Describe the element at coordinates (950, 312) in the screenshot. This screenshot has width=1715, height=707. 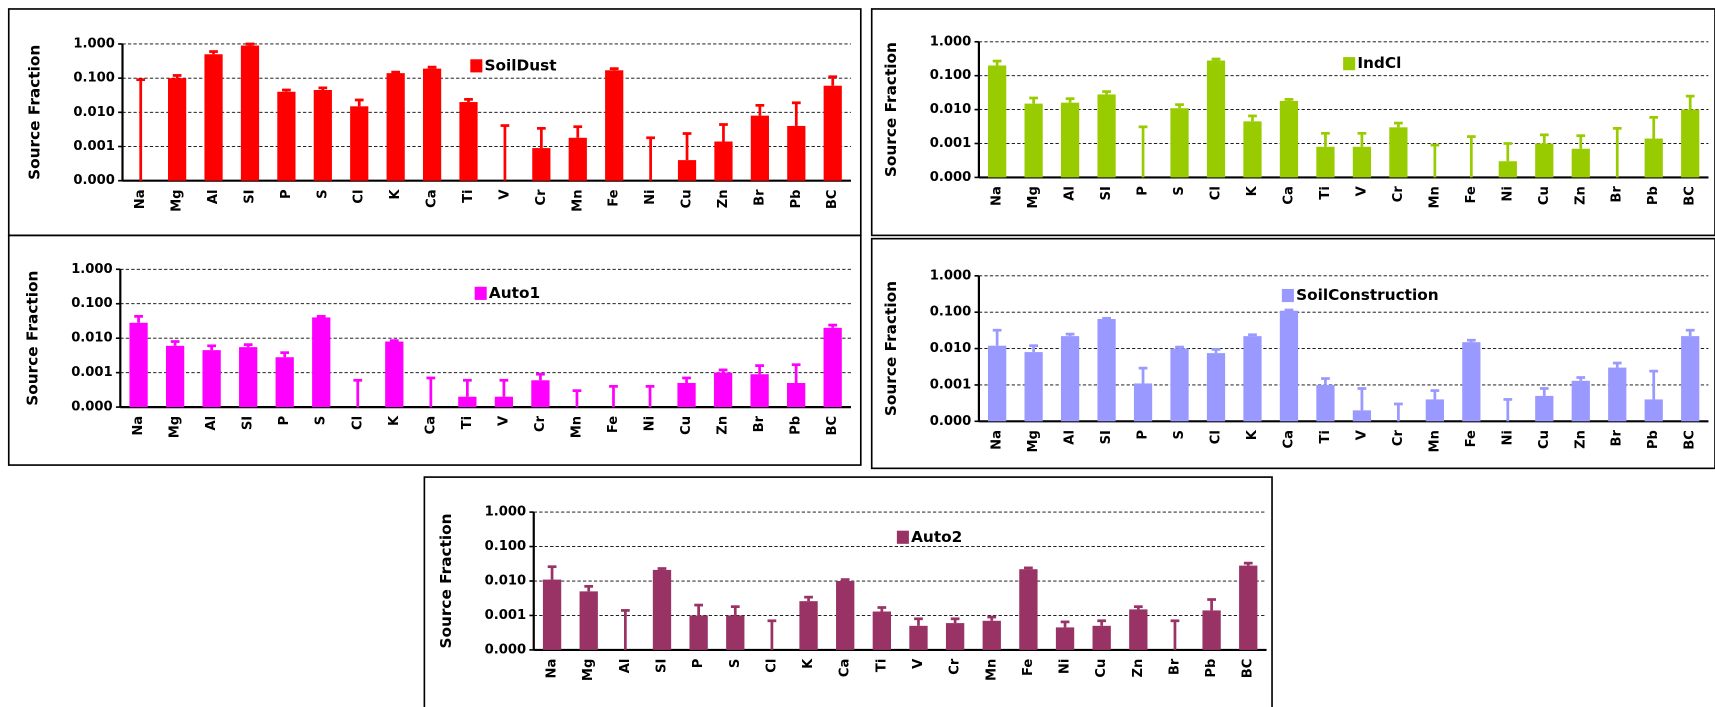
I see `y-tick-label: 0.100` at that location.